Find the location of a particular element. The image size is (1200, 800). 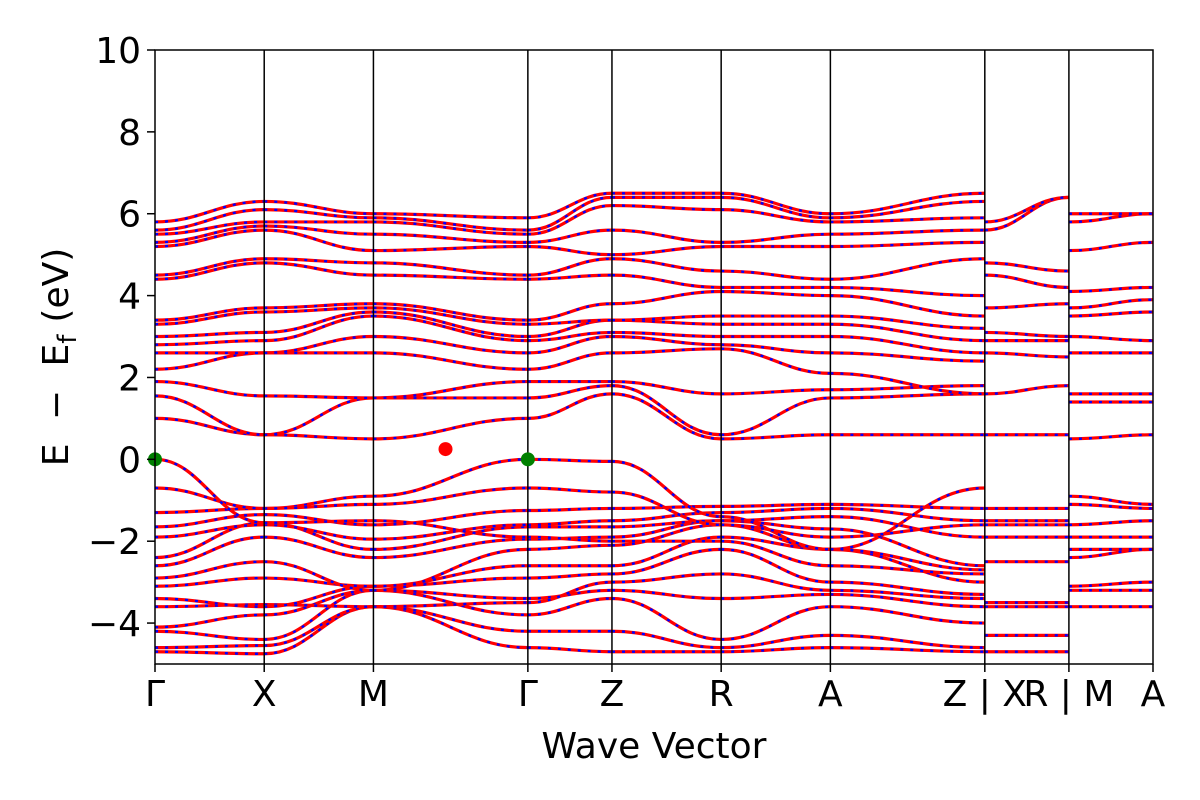

x-tick-label-5: R is located at coordinates (721, 694).